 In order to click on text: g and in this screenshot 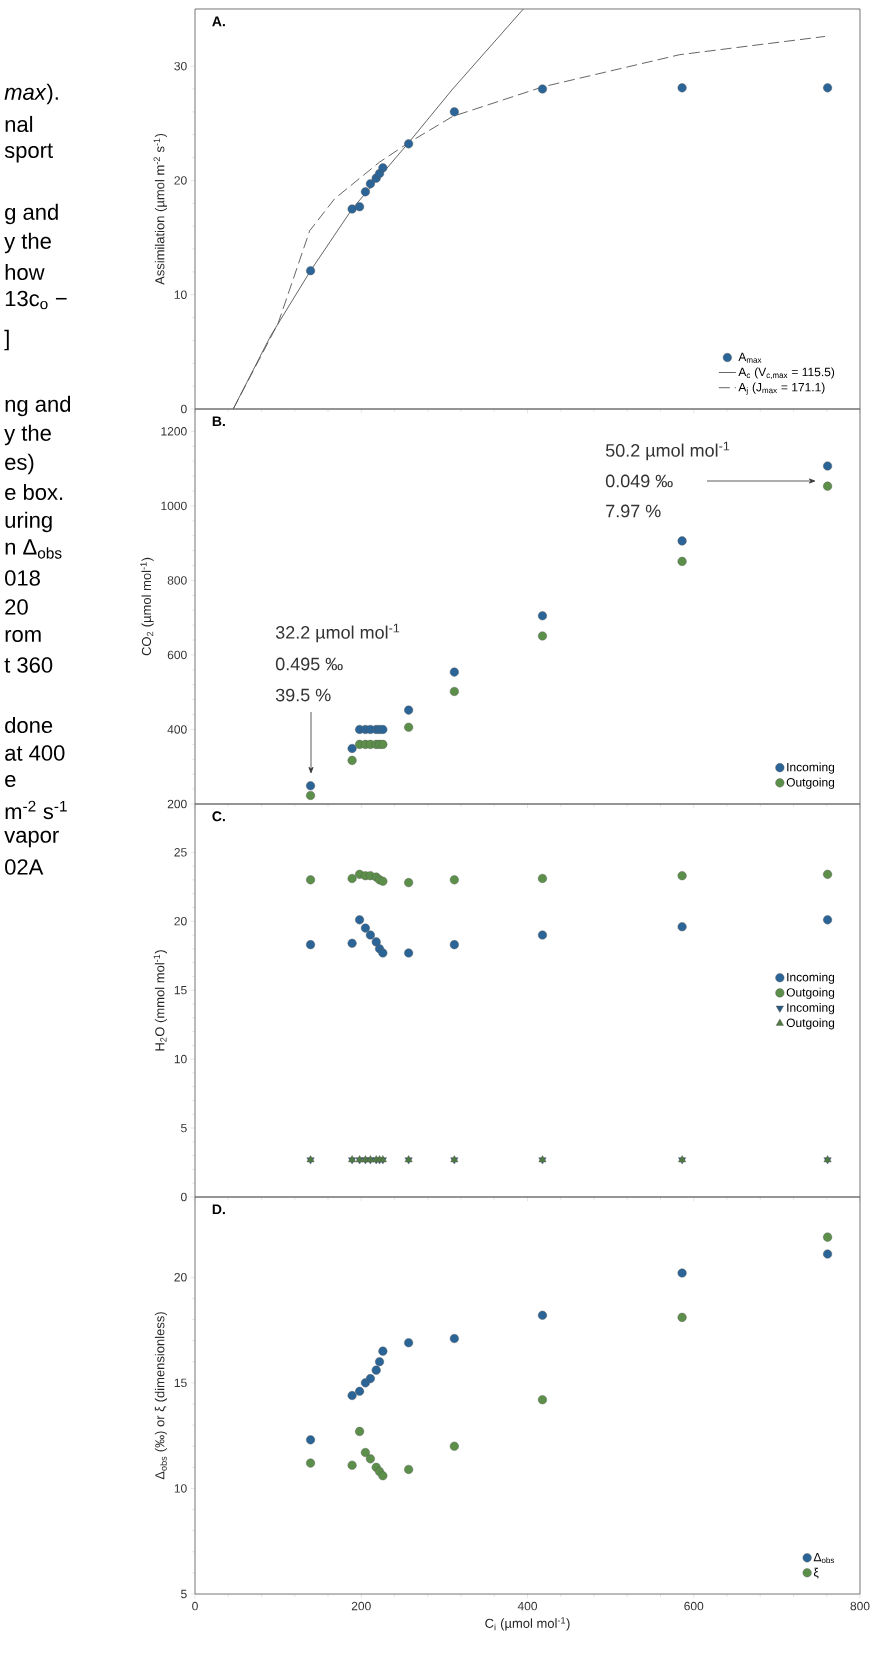, I will do `click(31, 214)`.